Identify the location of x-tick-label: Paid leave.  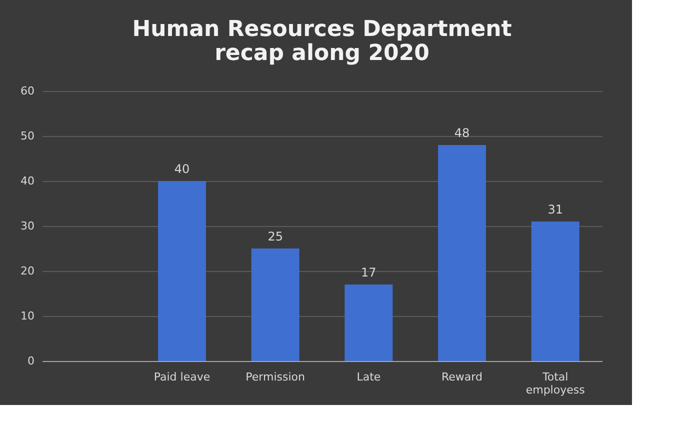
(182, 377).